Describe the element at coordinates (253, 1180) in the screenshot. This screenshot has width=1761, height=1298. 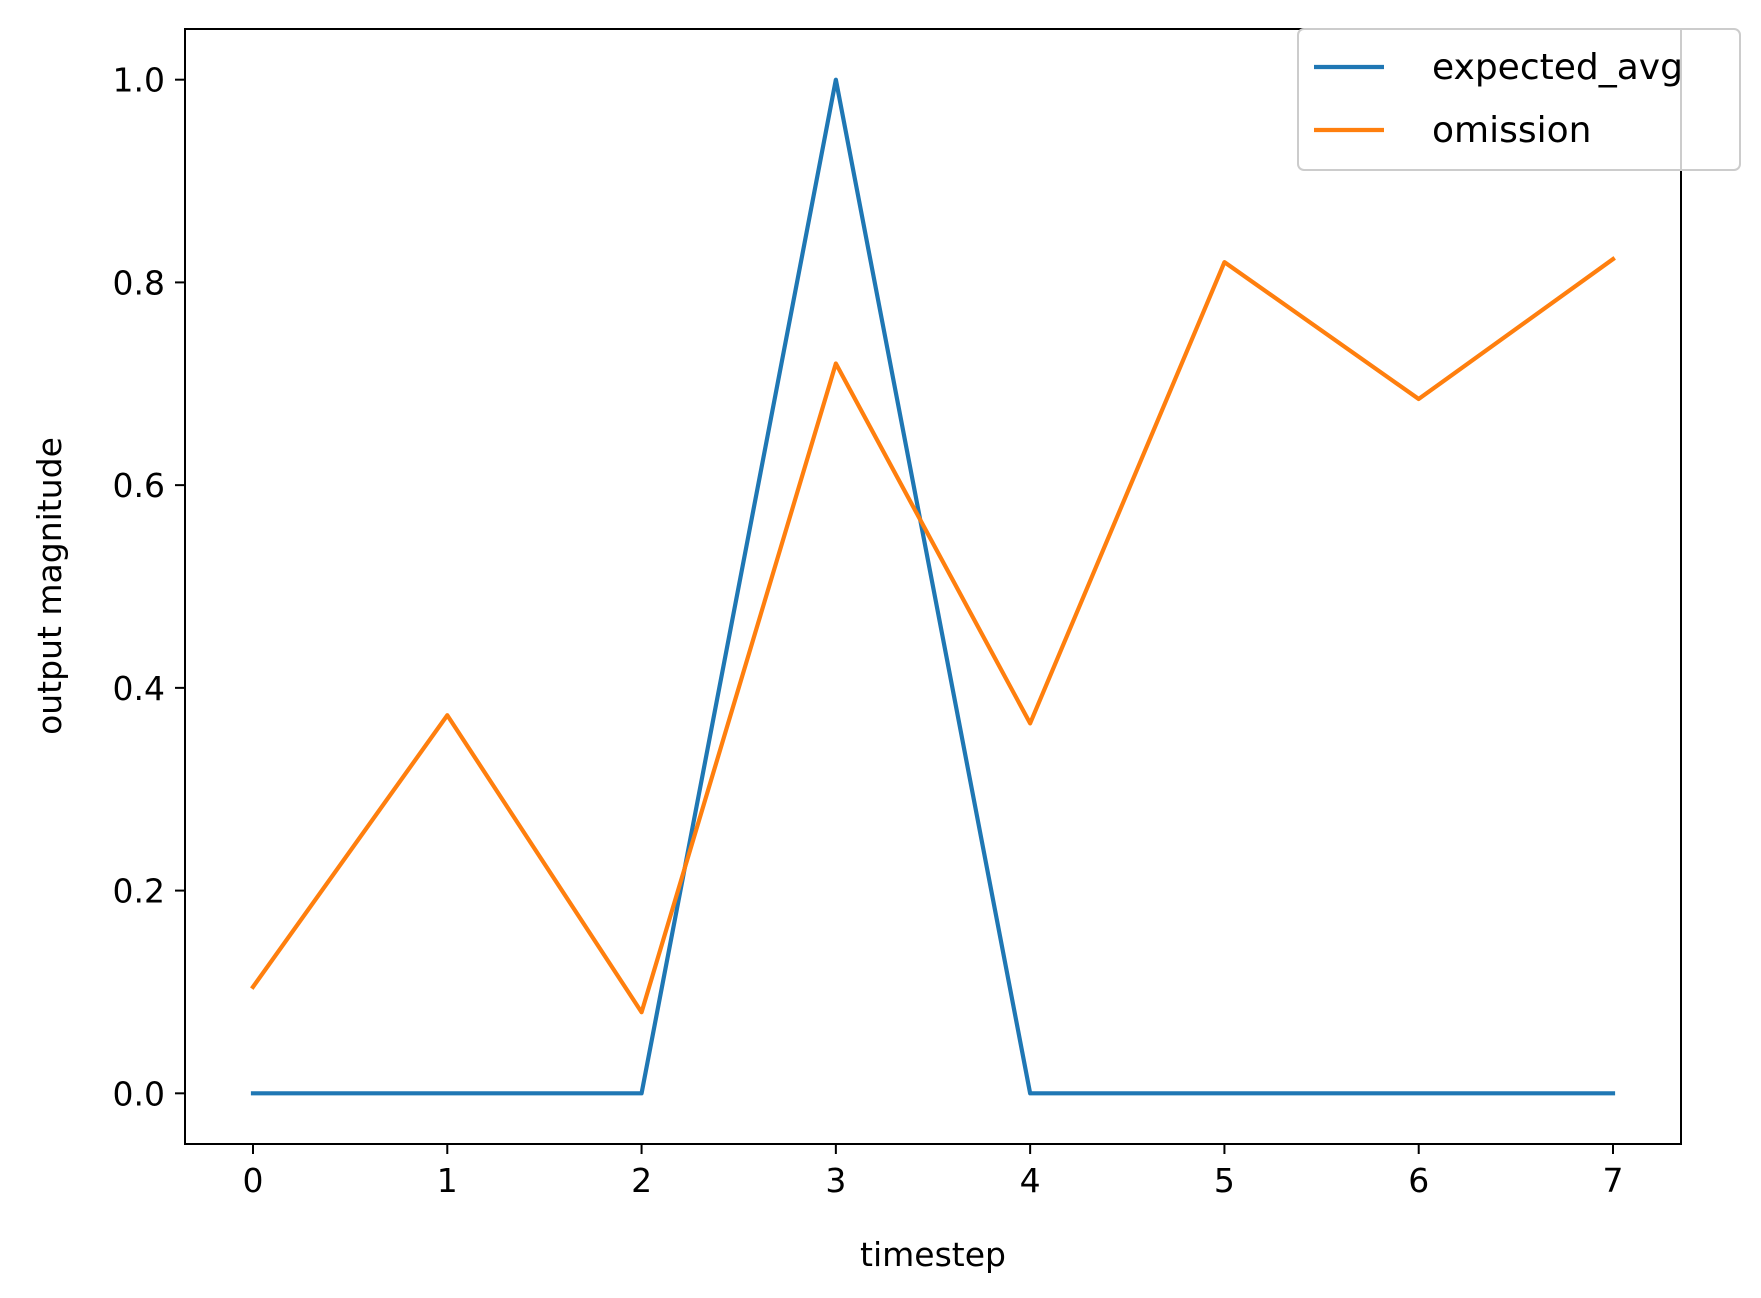
I see `x-tick-label: 0` at that location.